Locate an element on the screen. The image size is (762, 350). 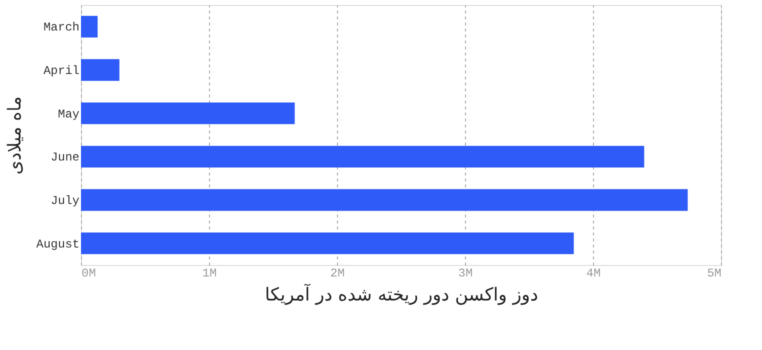
y-tick-label: March is located at coordinates (61, 27).